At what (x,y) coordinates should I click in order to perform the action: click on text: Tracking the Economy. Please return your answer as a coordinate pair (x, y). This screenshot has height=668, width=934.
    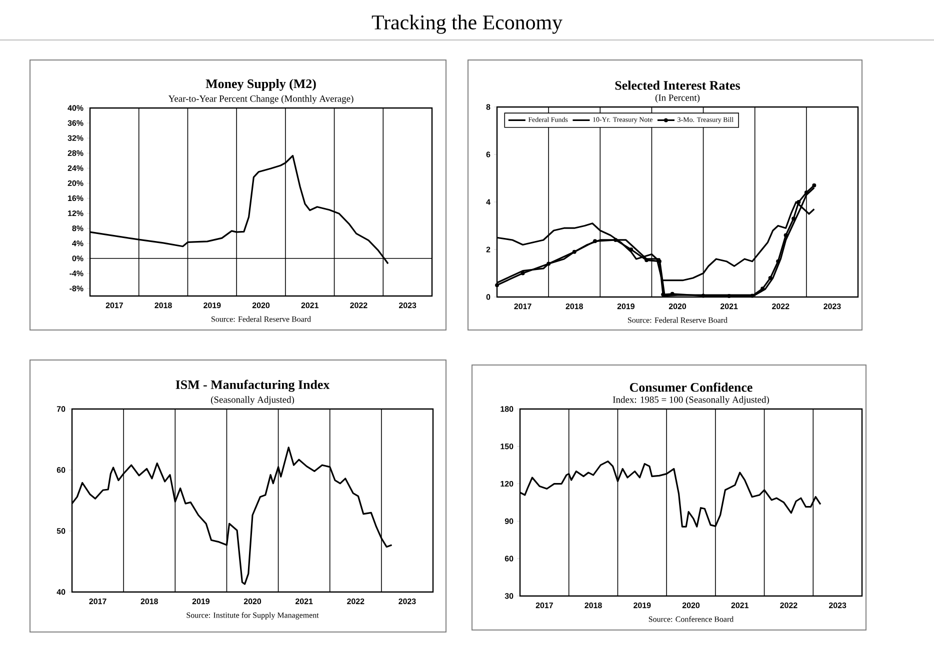
    Looking at the image, I should click on (467, 24).